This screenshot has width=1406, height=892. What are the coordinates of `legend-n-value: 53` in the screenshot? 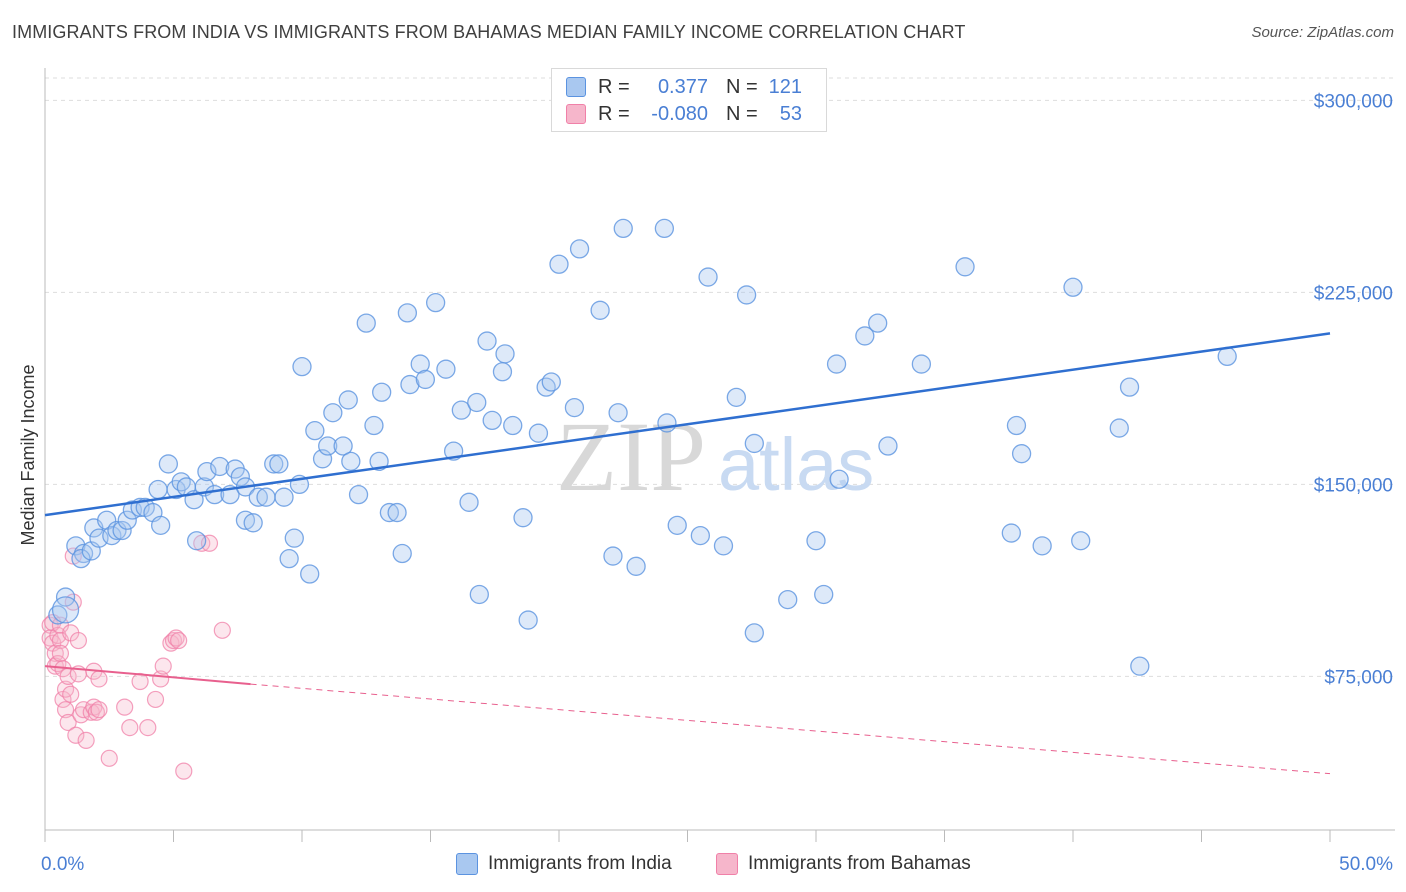 It's located at (790, 113).